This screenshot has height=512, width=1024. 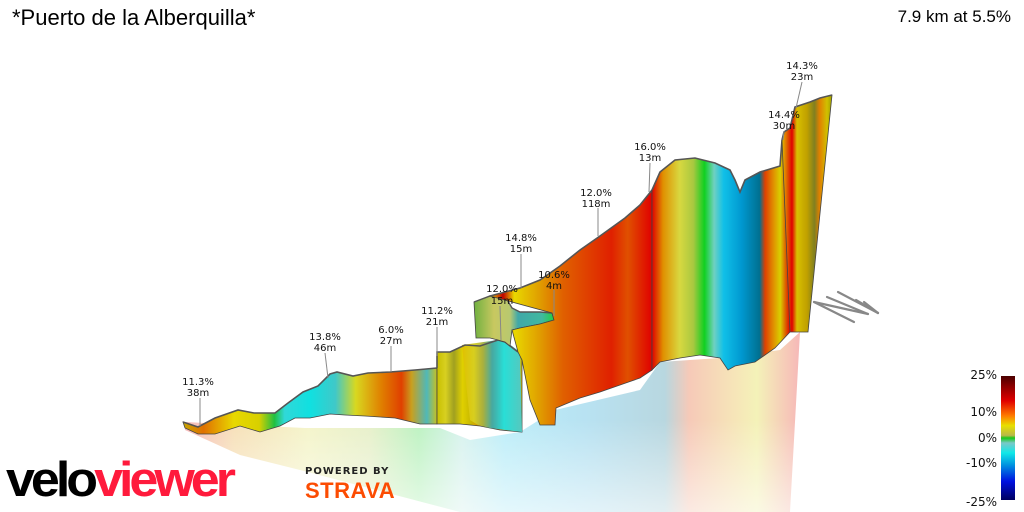 I want to click on annotation-3: 6.0% 27m, so click(x=390, y=336).